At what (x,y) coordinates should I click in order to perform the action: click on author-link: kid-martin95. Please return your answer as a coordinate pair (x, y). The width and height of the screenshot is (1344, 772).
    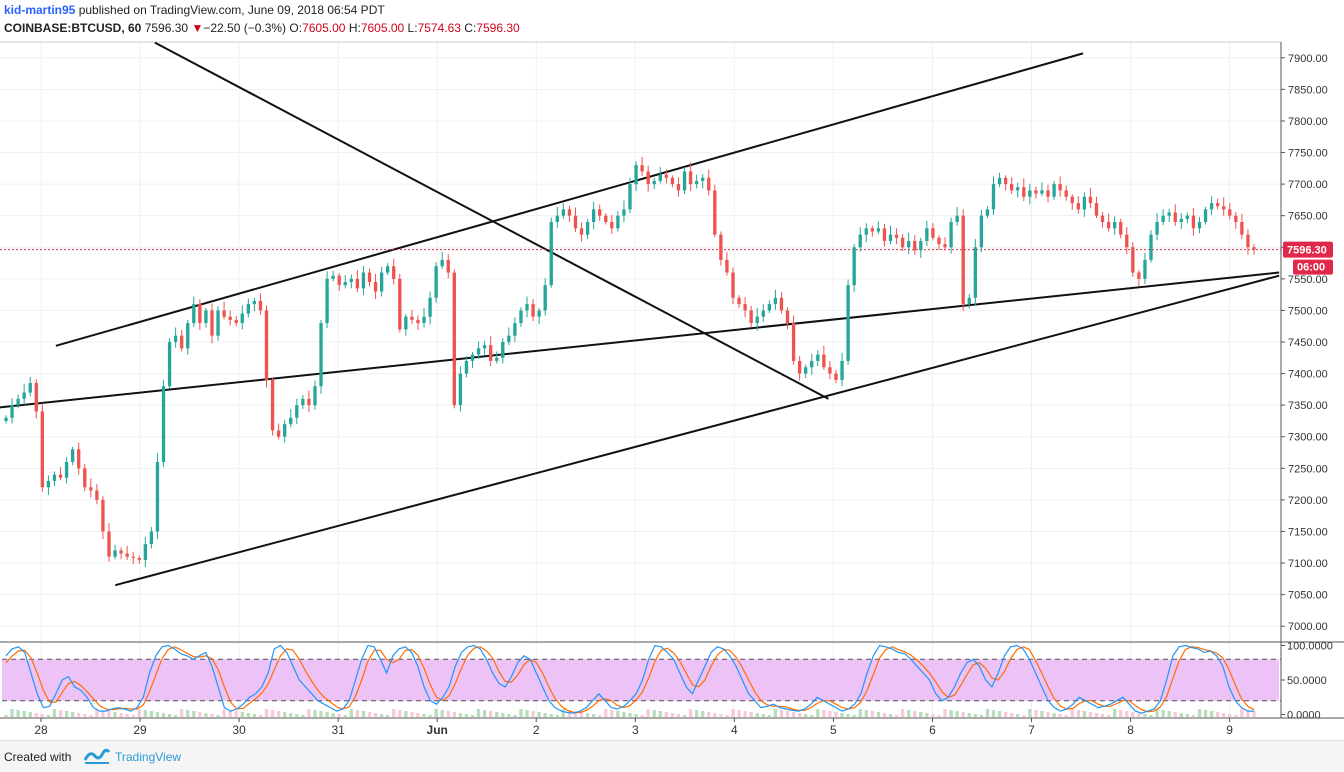
    Looking at the image, I should click on (40, 10).